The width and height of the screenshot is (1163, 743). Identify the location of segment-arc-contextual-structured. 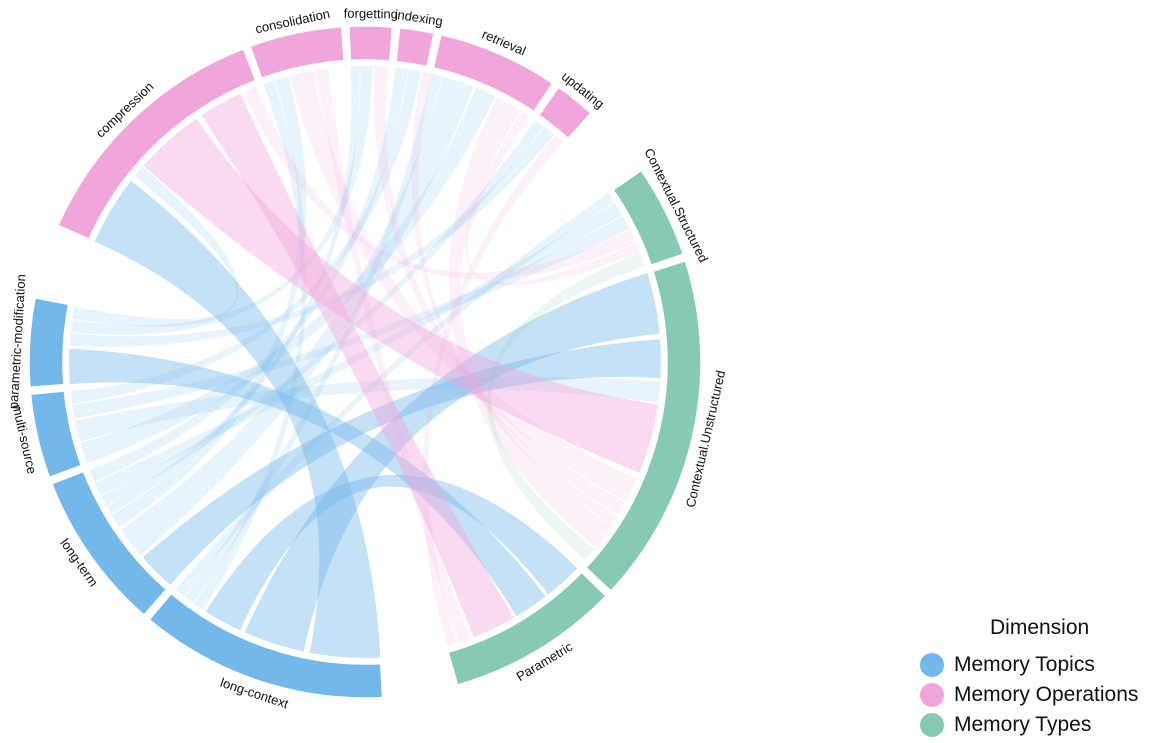
(648, 218).